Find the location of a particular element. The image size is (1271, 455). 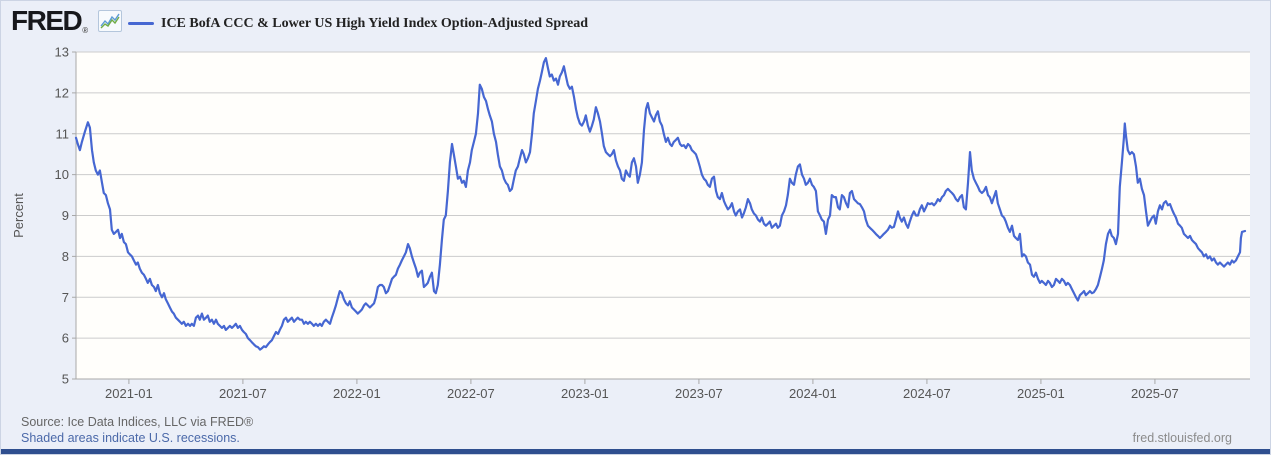

y-tick-label: 10 is located at coordinates (62, 174).